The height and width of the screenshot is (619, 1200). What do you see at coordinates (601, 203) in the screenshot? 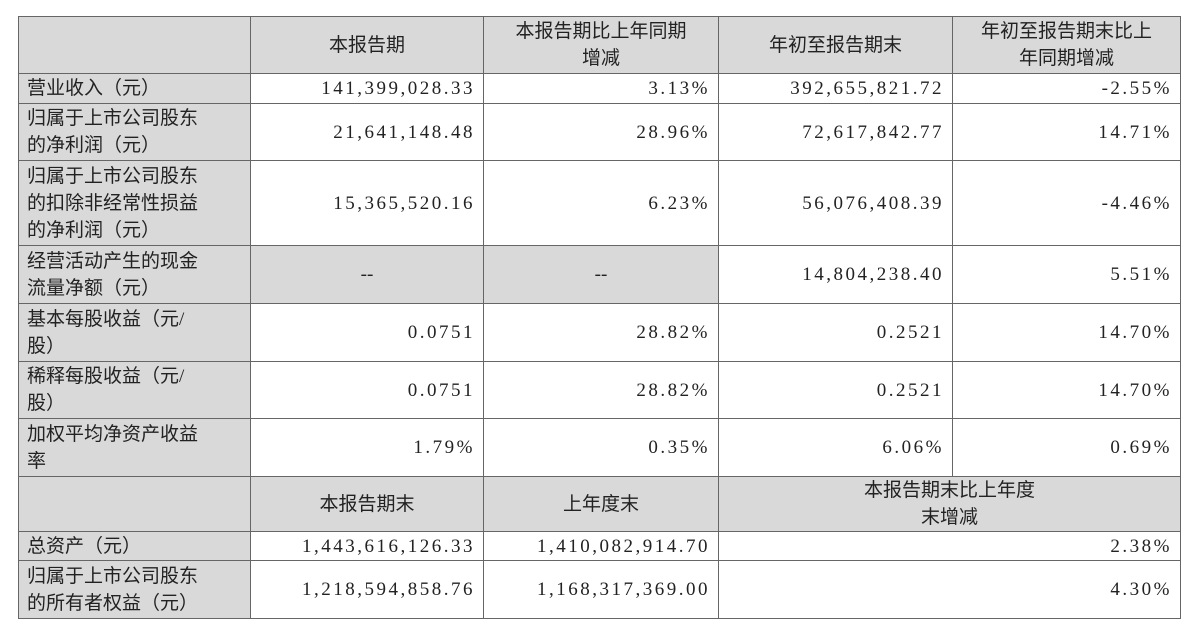
I see `value-cell: 6.23%` at bounding box center [601, 203].